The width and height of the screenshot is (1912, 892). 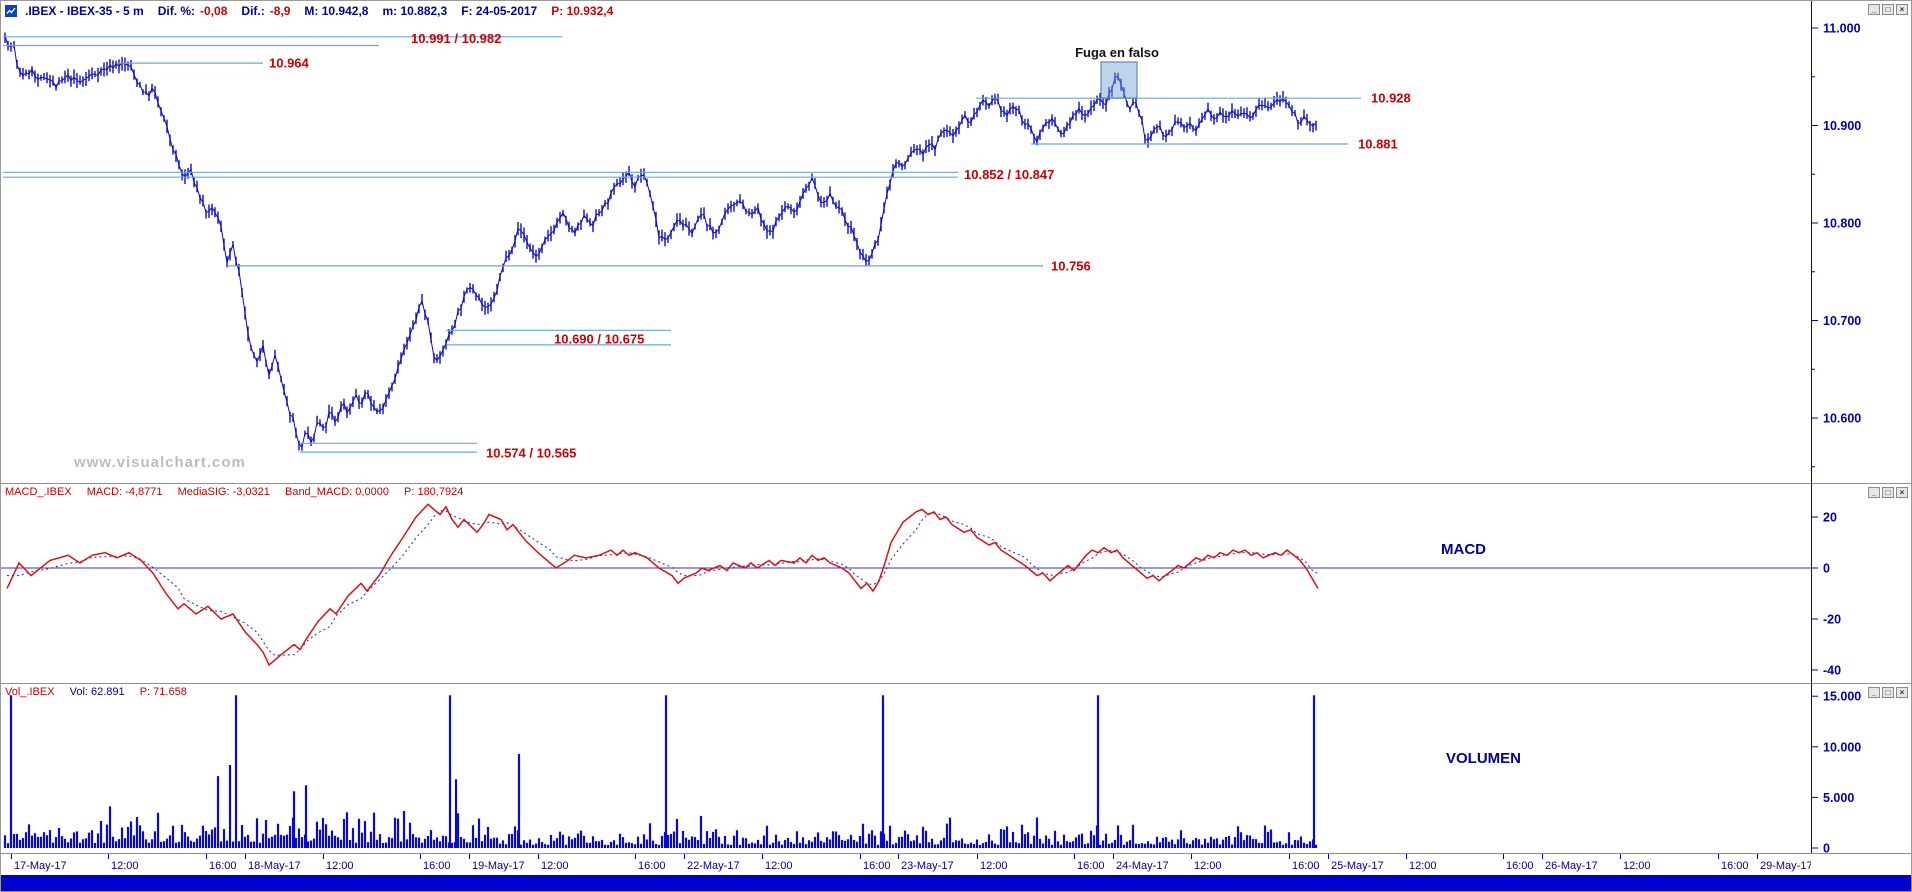 I want to click on session-date: F: 24-05-2017, so click(x=499, y=11).